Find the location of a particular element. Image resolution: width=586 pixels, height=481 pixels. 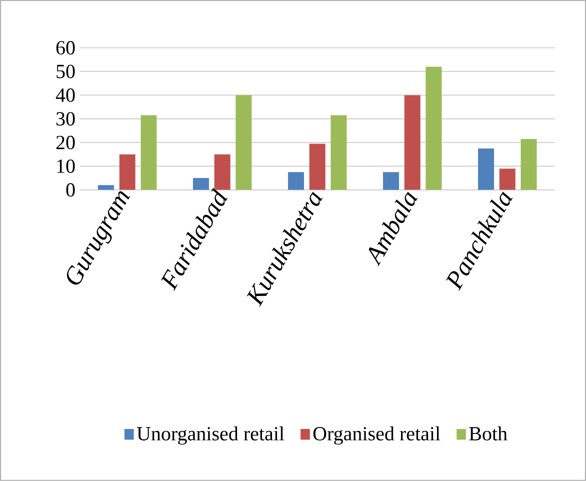

y-tick-label: 10 is located at coordinates (66, 167).